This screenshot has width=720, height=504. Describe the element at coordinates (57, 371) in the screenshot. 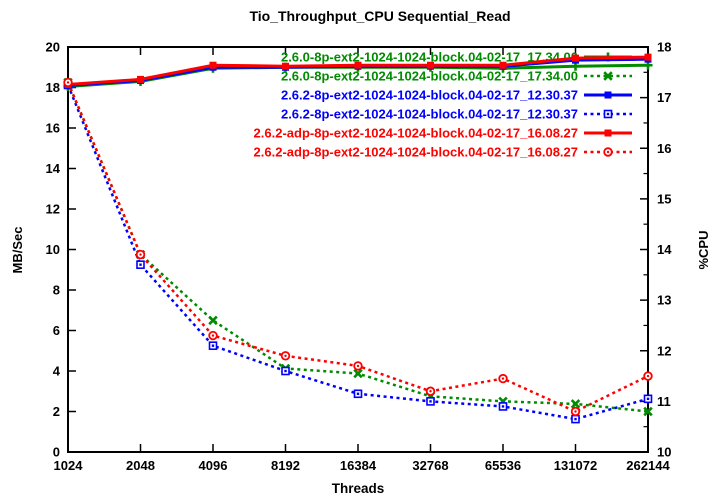

I see `left-y-tick-label: 4` at that location.